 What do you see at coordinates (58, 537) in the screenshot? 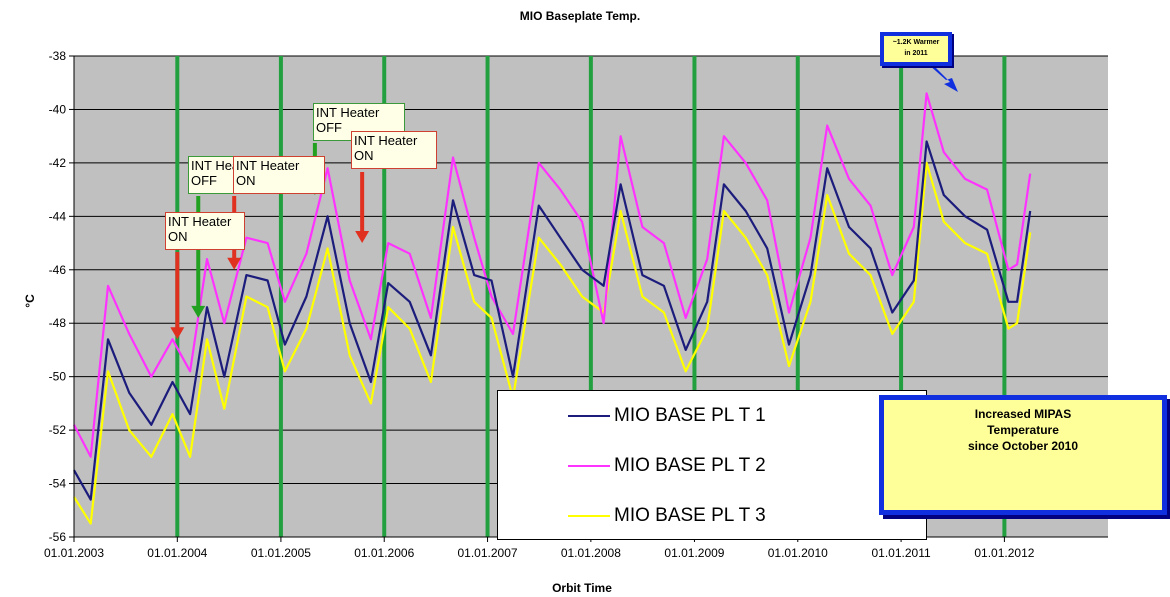
I see `y-tick-label: -56` at bounding box center [58, 537].